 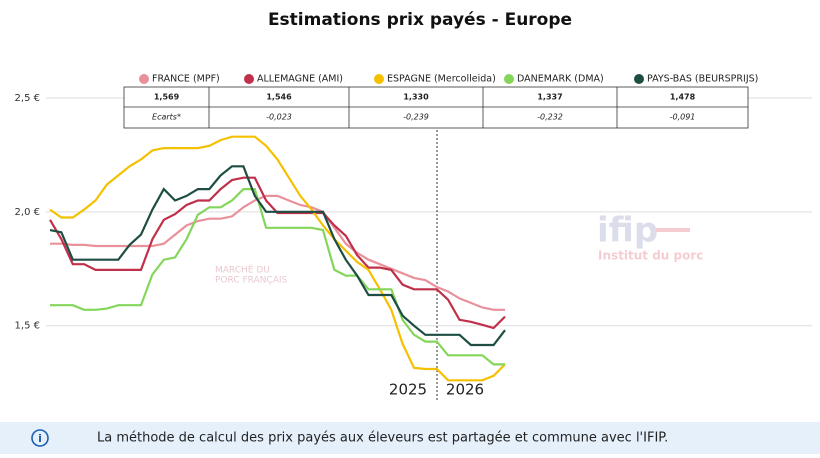 I want to click on annotation: 2026, so click(x=465, y=390).